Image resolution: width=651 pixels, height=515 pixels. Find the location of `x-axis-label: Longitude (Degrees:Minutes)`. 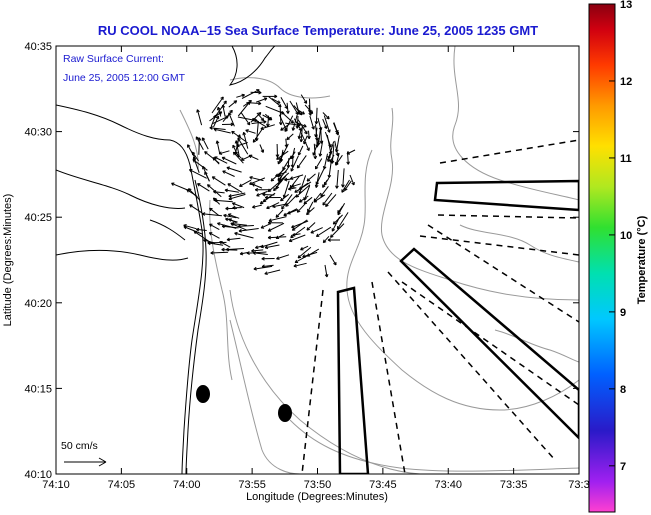

x-axis-label: Longitude (Degrees:Minutes) is located at coordinates (317, 497).